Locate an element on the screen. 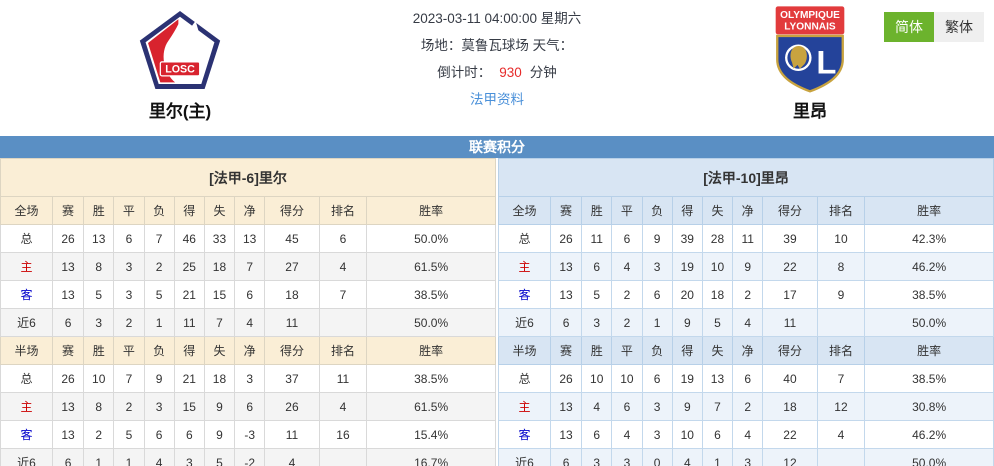  standings-title: 联赛积分 is located at coordinates (497, 147).